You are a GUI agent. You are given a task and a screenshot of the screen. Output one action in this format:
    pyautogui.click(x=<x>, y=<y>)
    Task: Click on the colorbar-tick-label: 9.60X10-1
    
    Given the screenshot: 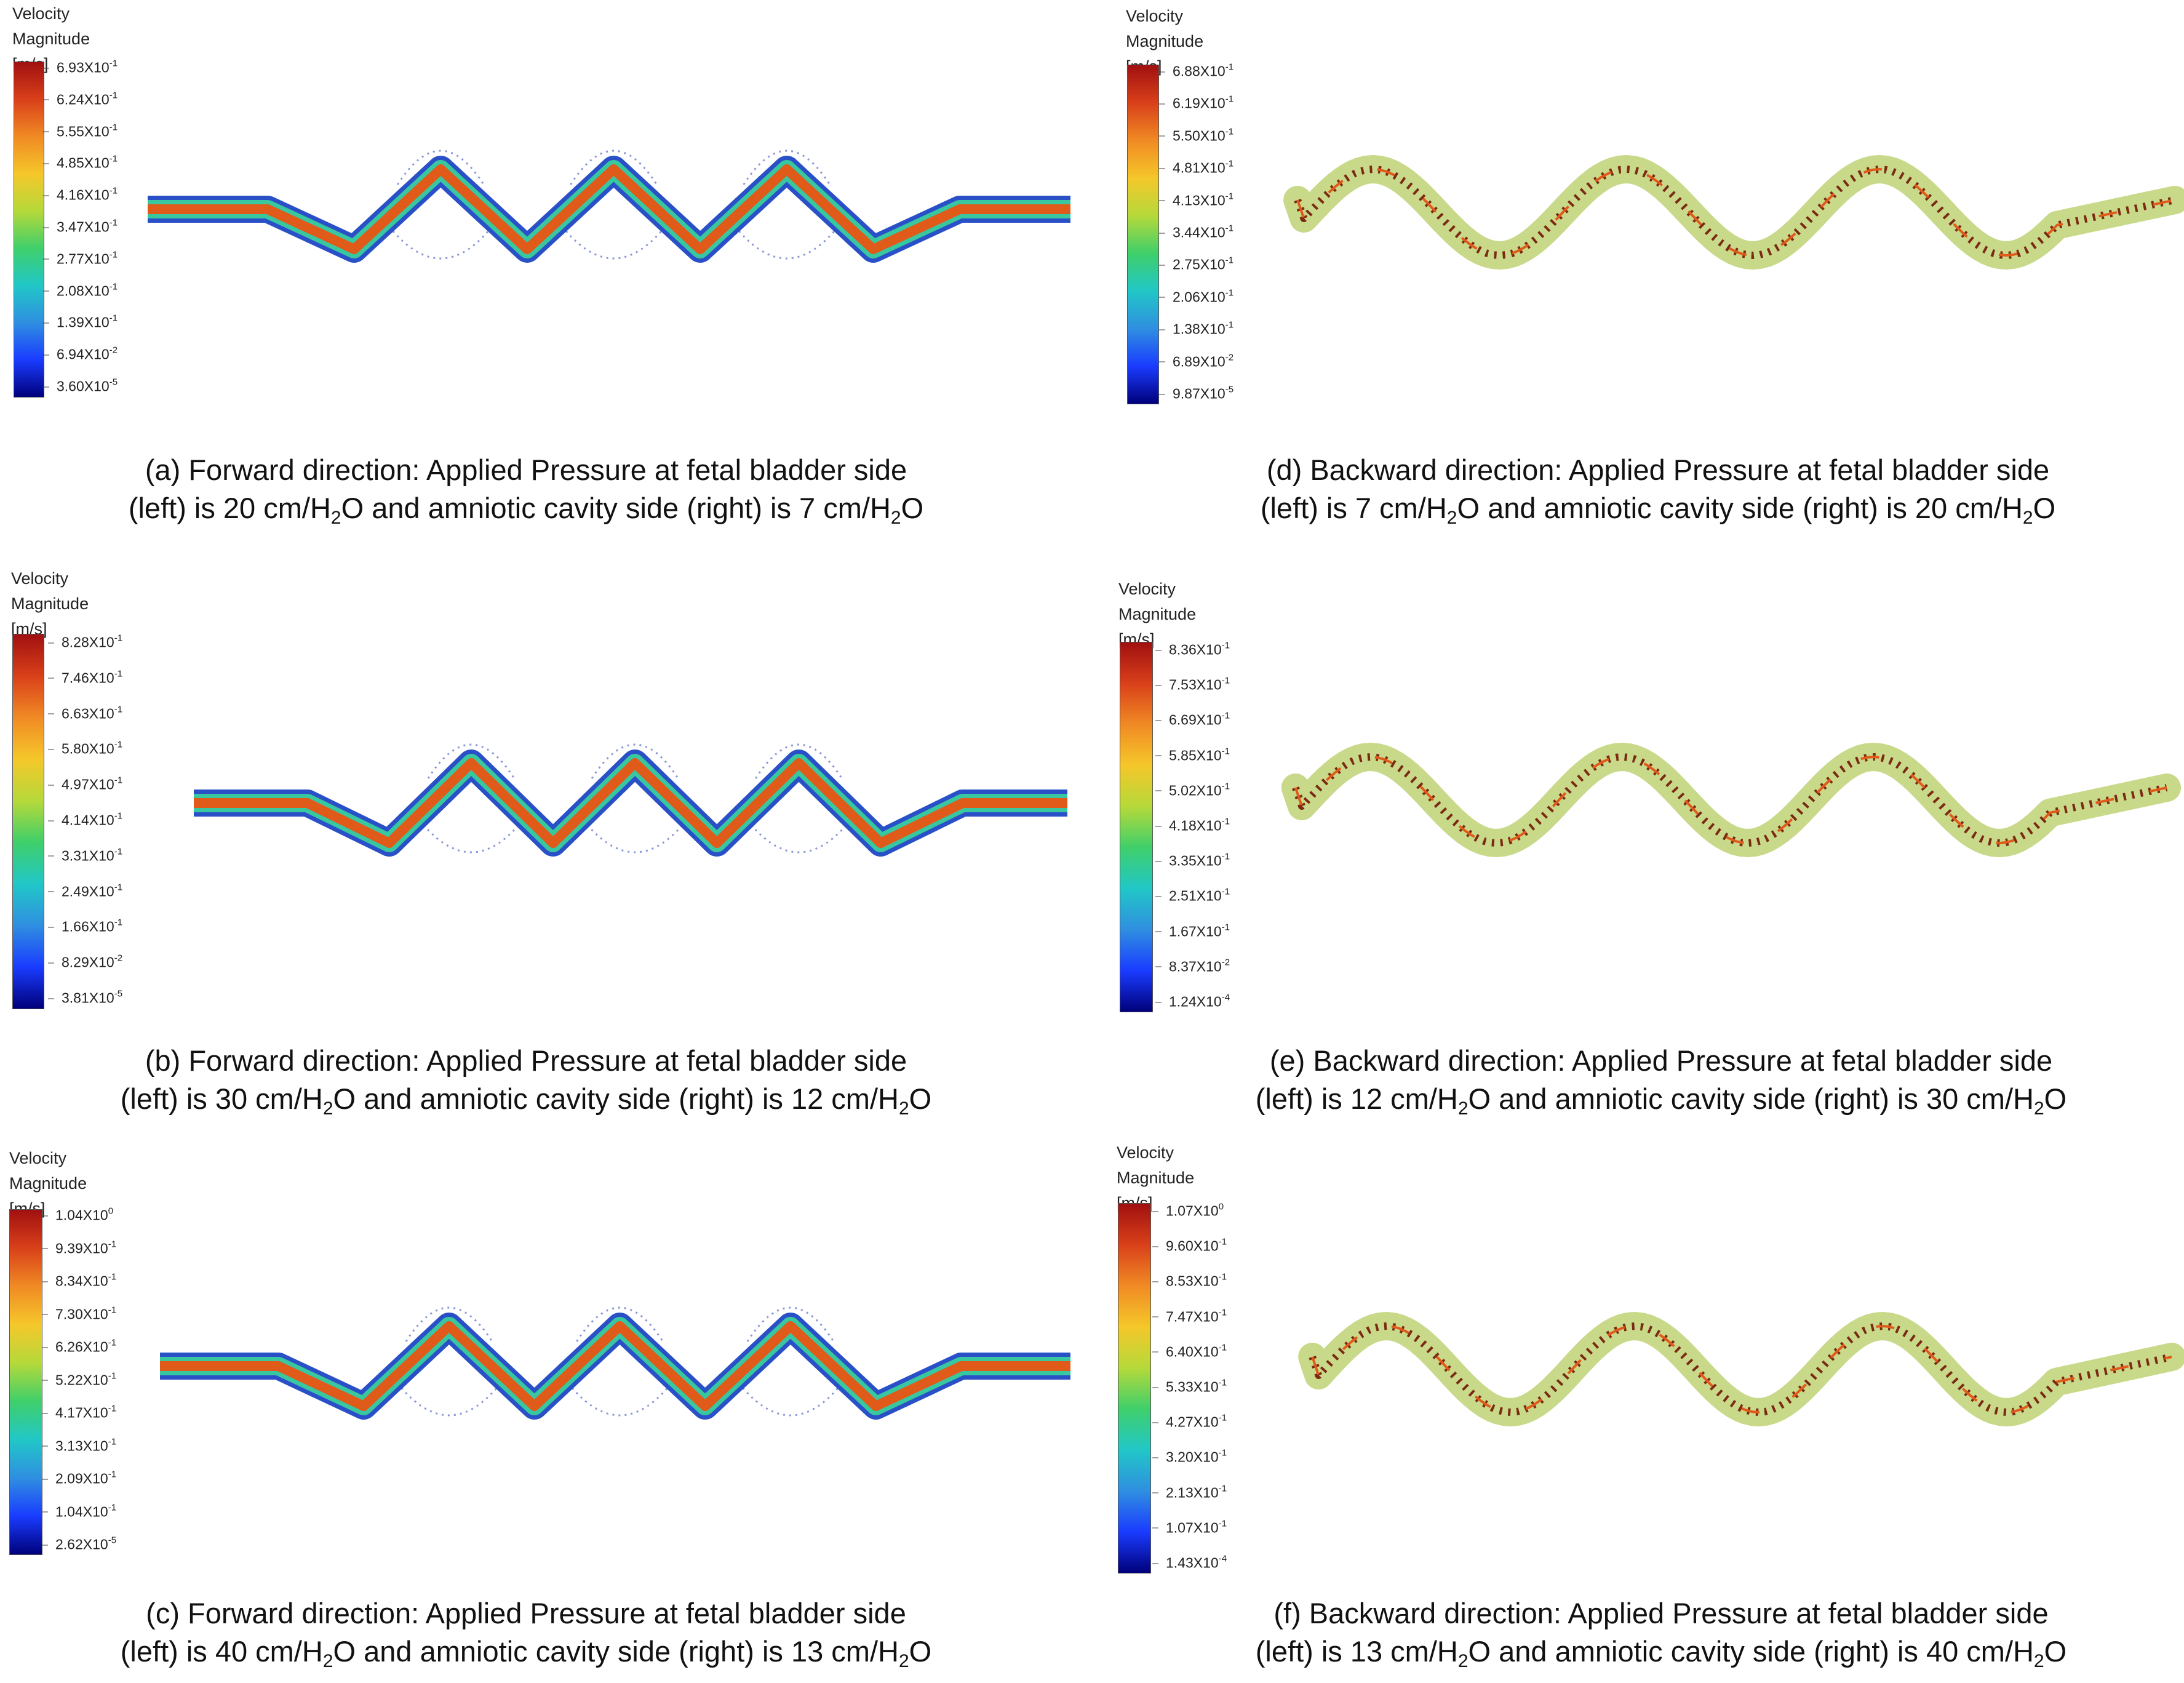 What is the action you would take?
    pyautogui.click(x=1189, y=1245)
    